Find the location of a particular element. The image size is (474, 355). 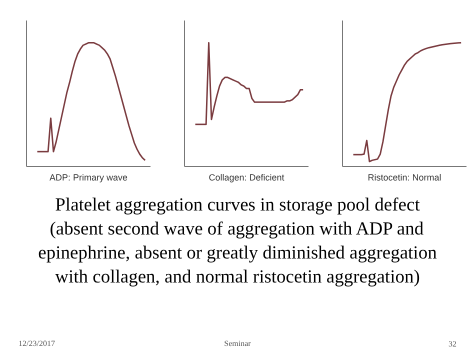

text: 32 is located at coordinates (452, 344).